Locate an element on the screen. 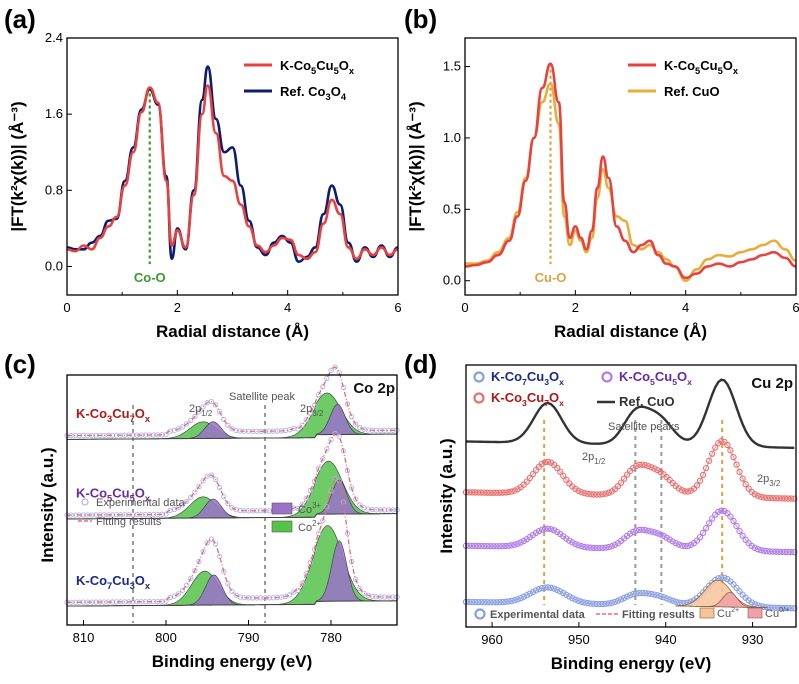 This screenshot has width=799, height=684. panel-label-a: (a) is located at coordinates (20, 19).